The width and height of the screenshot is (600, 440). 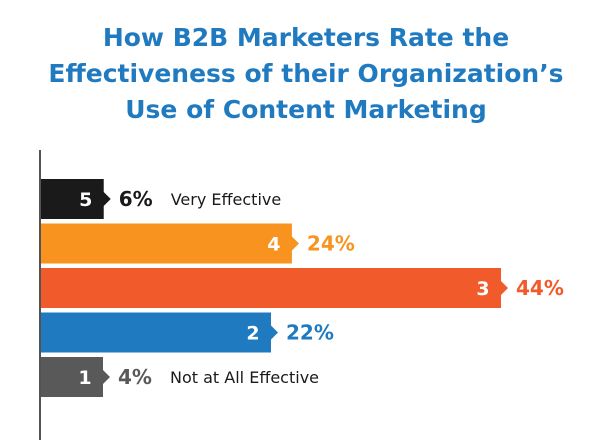 I want to click on bar-category-label-1: 1, so click(x=84, y=378).